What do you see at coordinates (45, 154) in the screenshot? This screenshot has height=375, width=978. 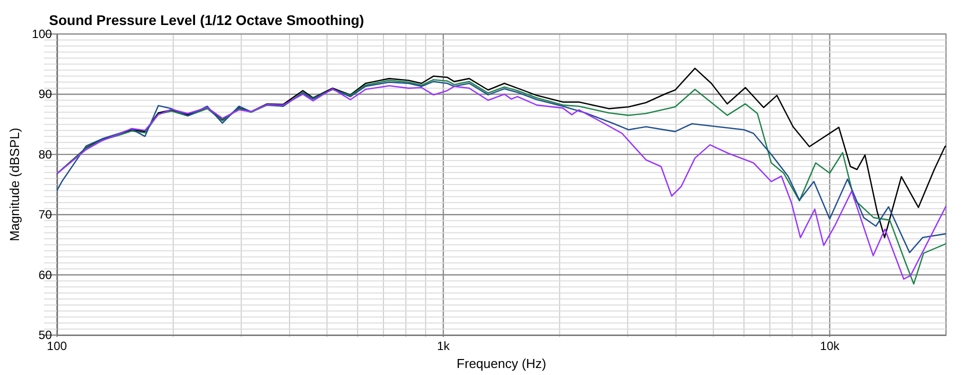 I see `y-tick-label: 80` at bounding box center [45, 154].